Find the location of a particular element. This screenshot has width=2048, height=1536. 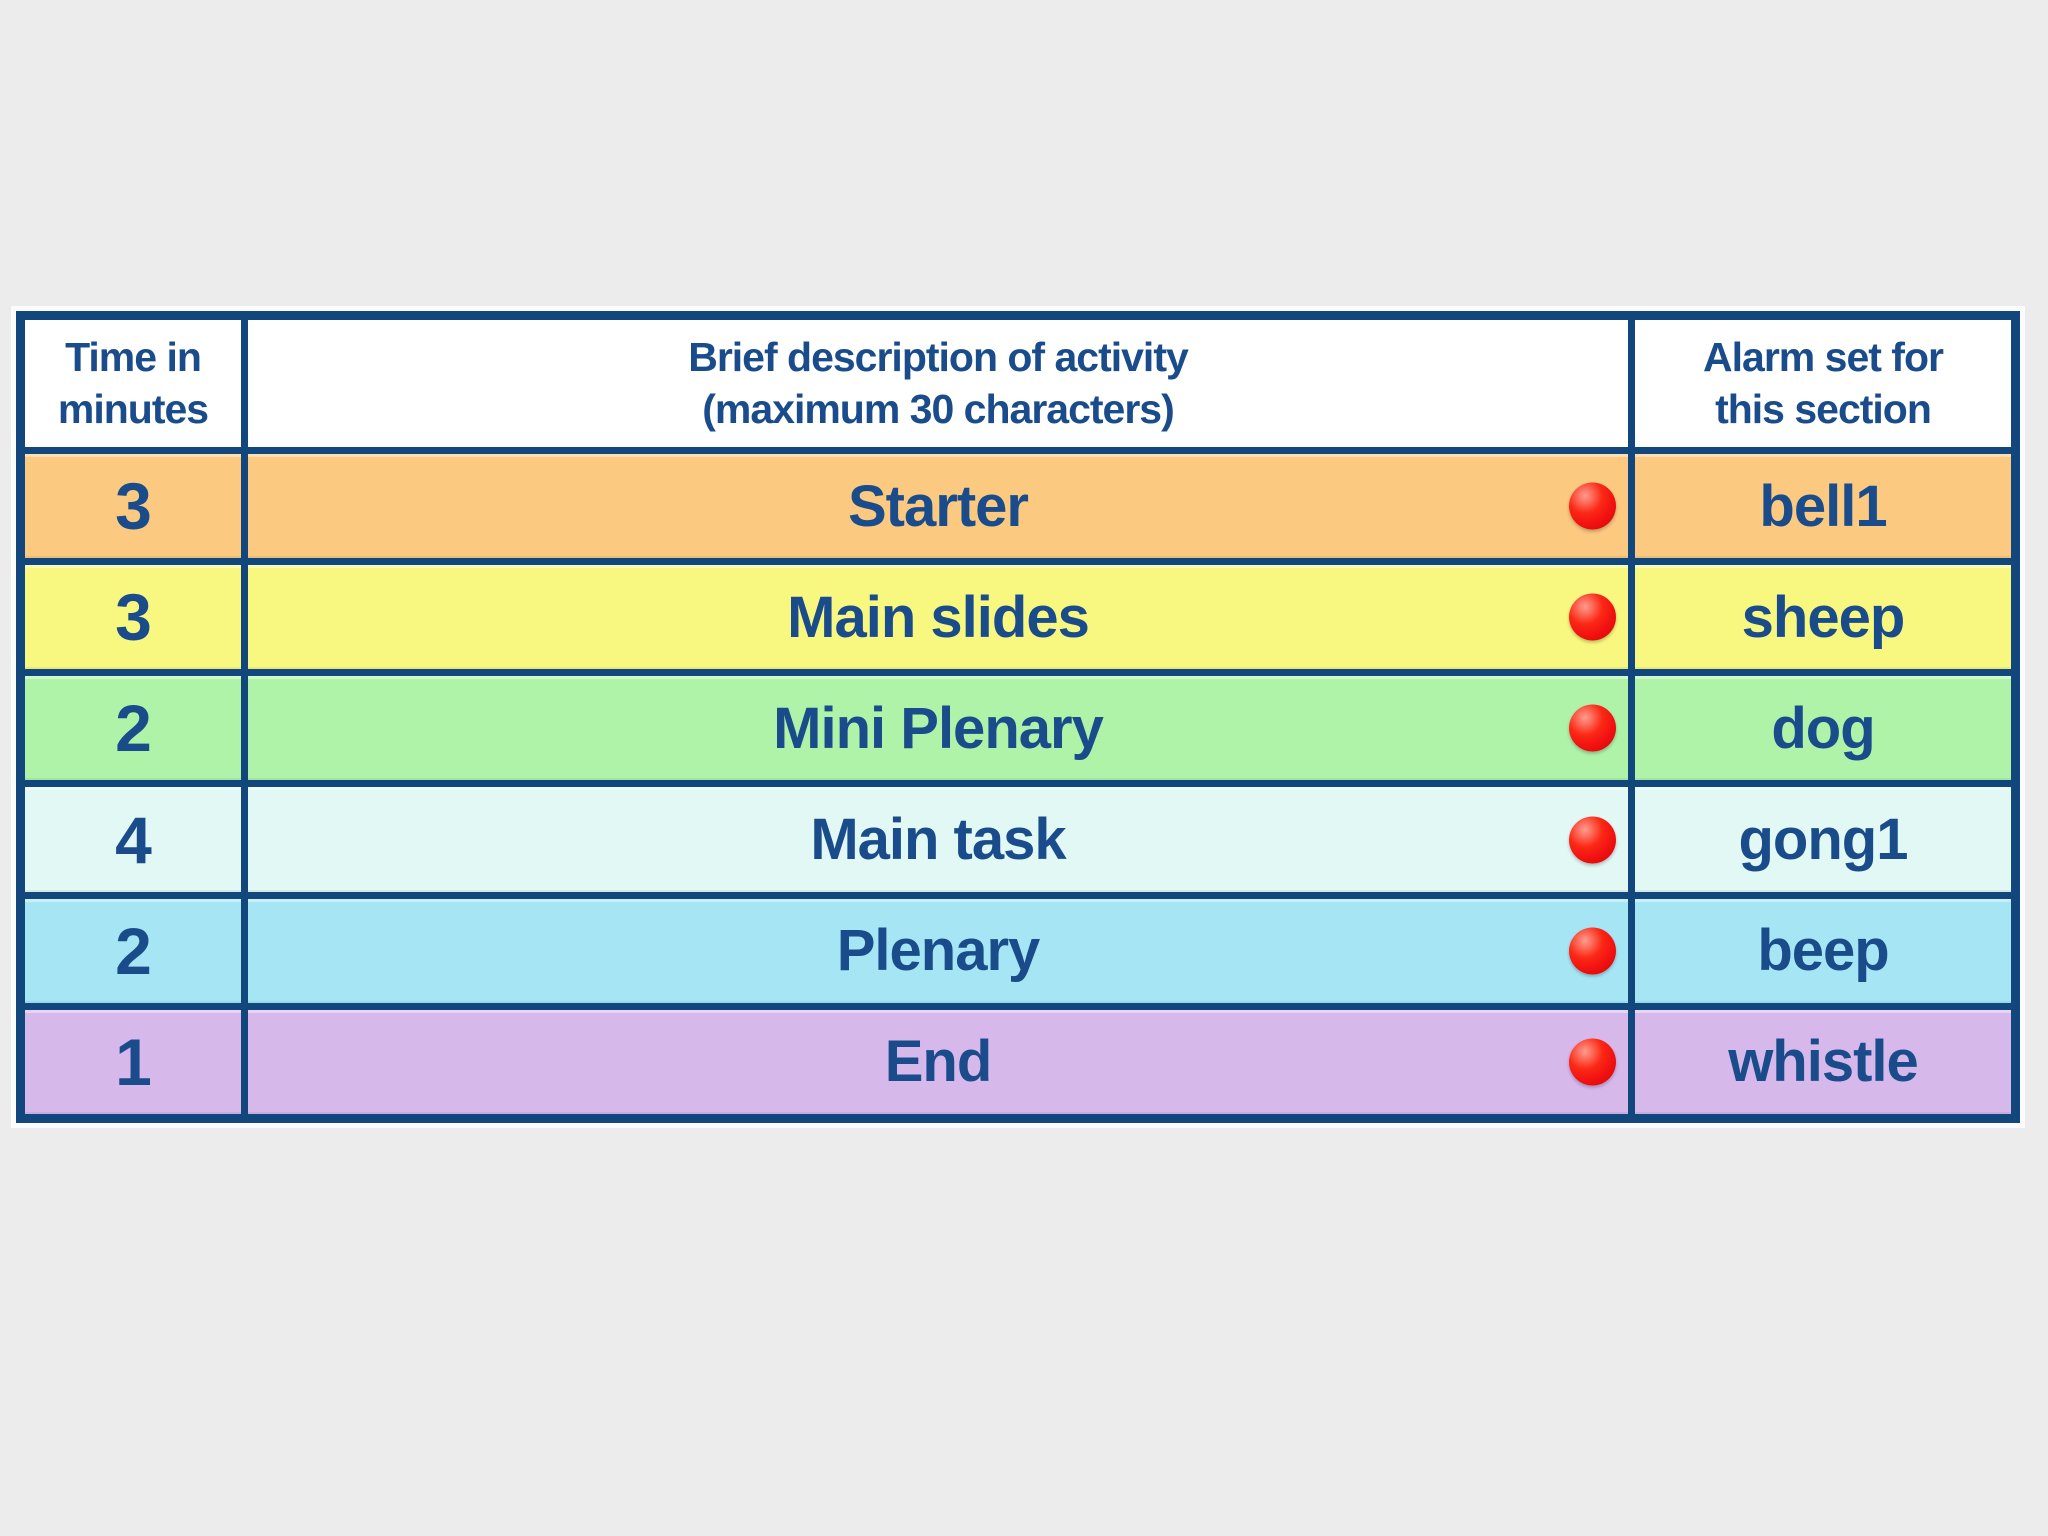

time-cell-row-3: 2 is located at coordinates (133, 728).